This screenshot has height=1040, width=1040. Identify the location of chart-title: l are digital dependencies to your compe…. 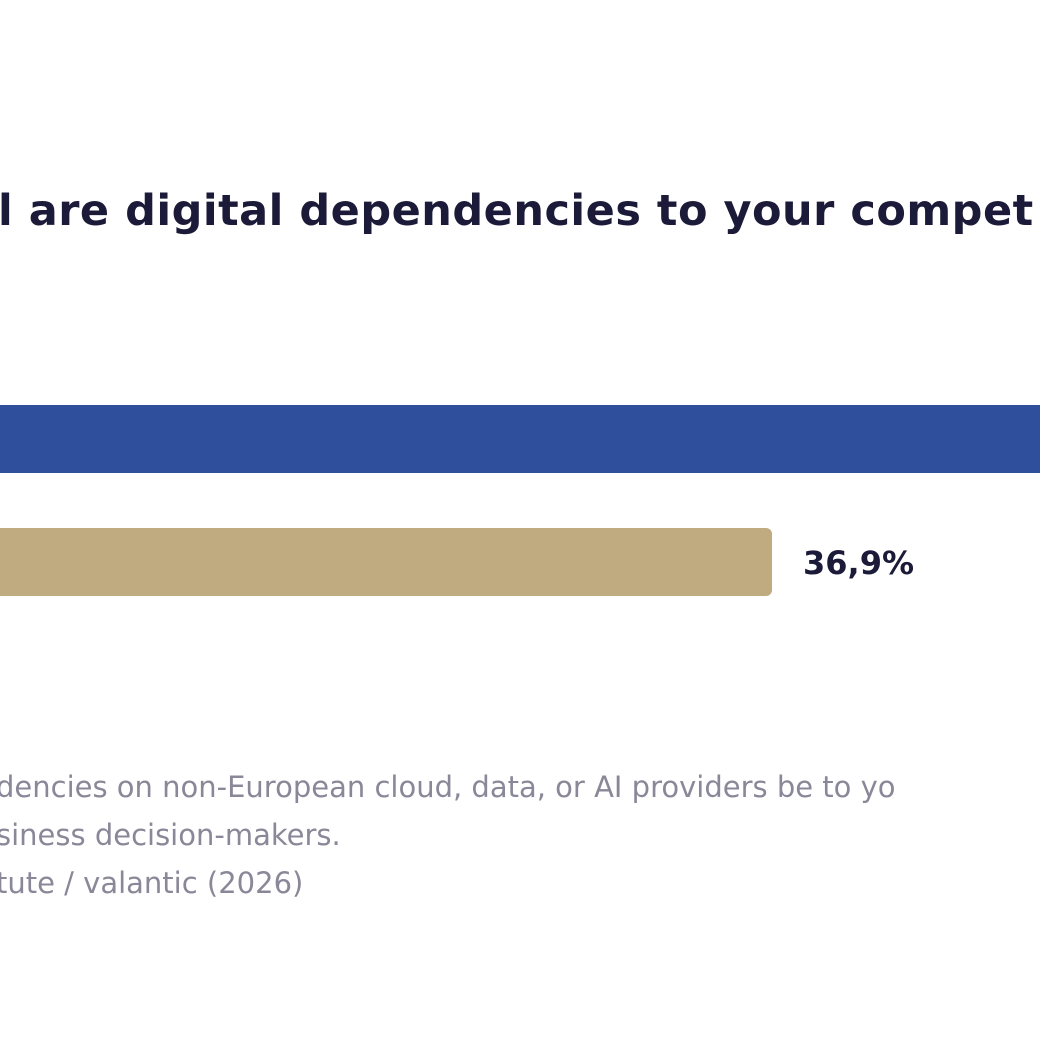
(517, 211).